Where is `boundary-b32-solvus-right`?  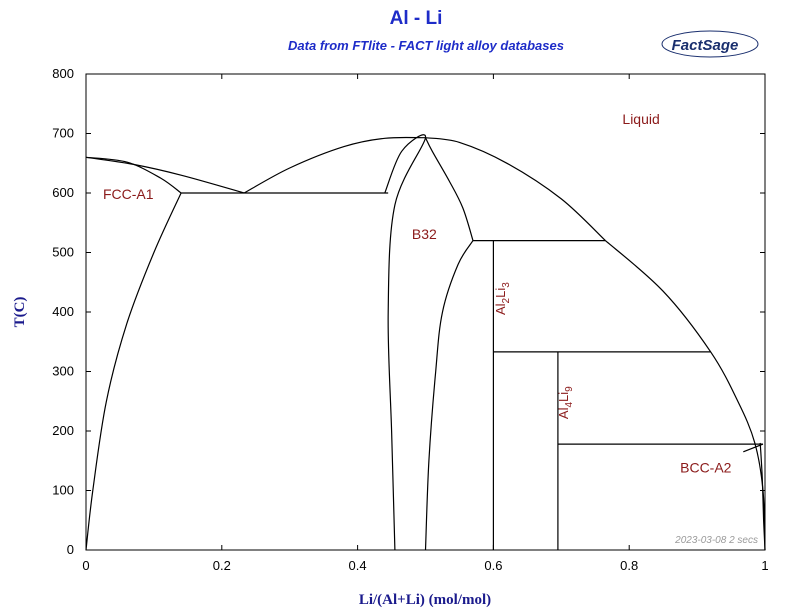 boundary-b32-solvus-right is located at coordinates (449, 395).